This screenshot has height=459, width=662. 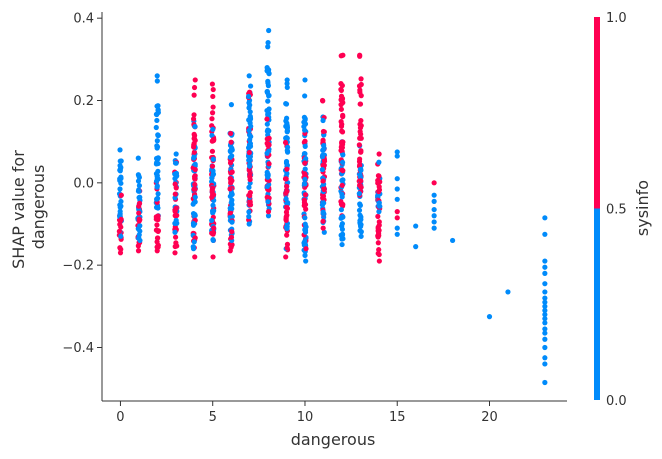 What do you see at coordinates (307, 413) in the screenshot?
I see `x-axis-ticks: 0 5 10 15 20` at bounding box center [307, 413].